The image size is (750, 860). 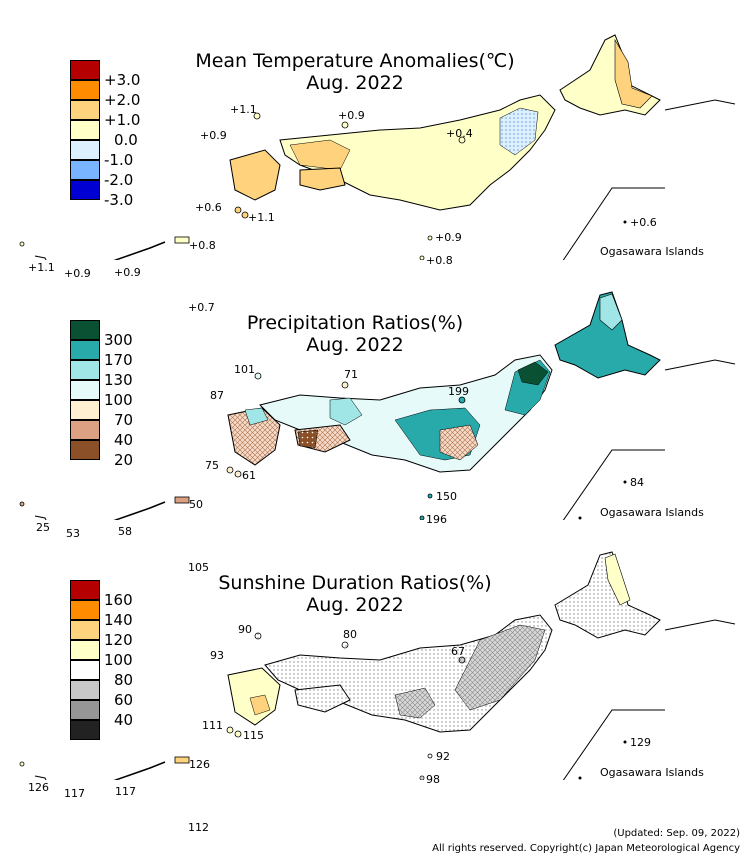 What do you see at coordinates (122, 80) in the screenshot?
I see `legend-label: +3.0` at bounding box center [122, 80].